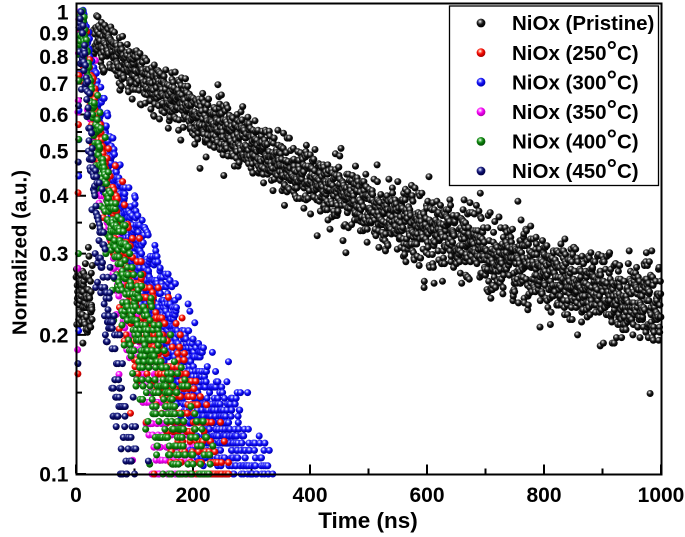  I want to click on svg-text: 200, so click(192, 495).